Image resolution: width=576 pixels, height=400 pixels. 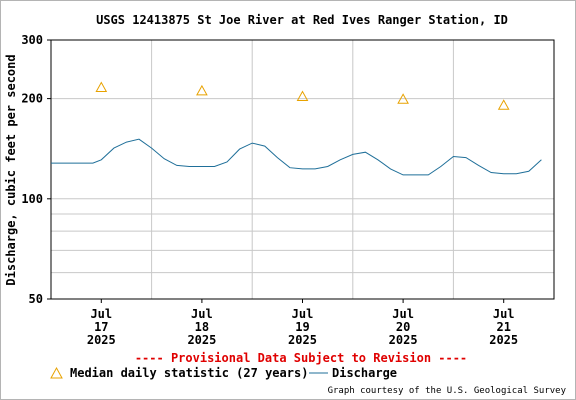 What do you see at coordinates (202, 327) in the screenshot?
I see `x-tick-label: 18` at bounding box center [202, 327].